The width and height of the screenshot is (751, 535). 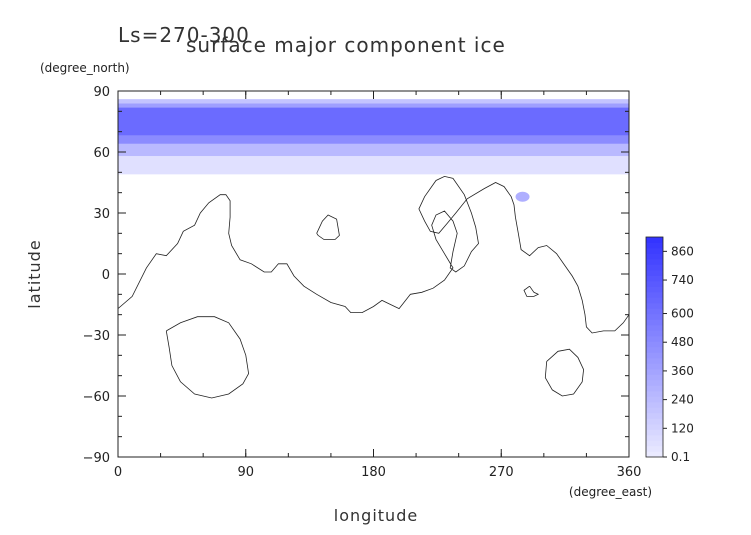 I want to click on colorbar: 860 740 600 480 360 240 120 0.1, so click(x=669, y=350).